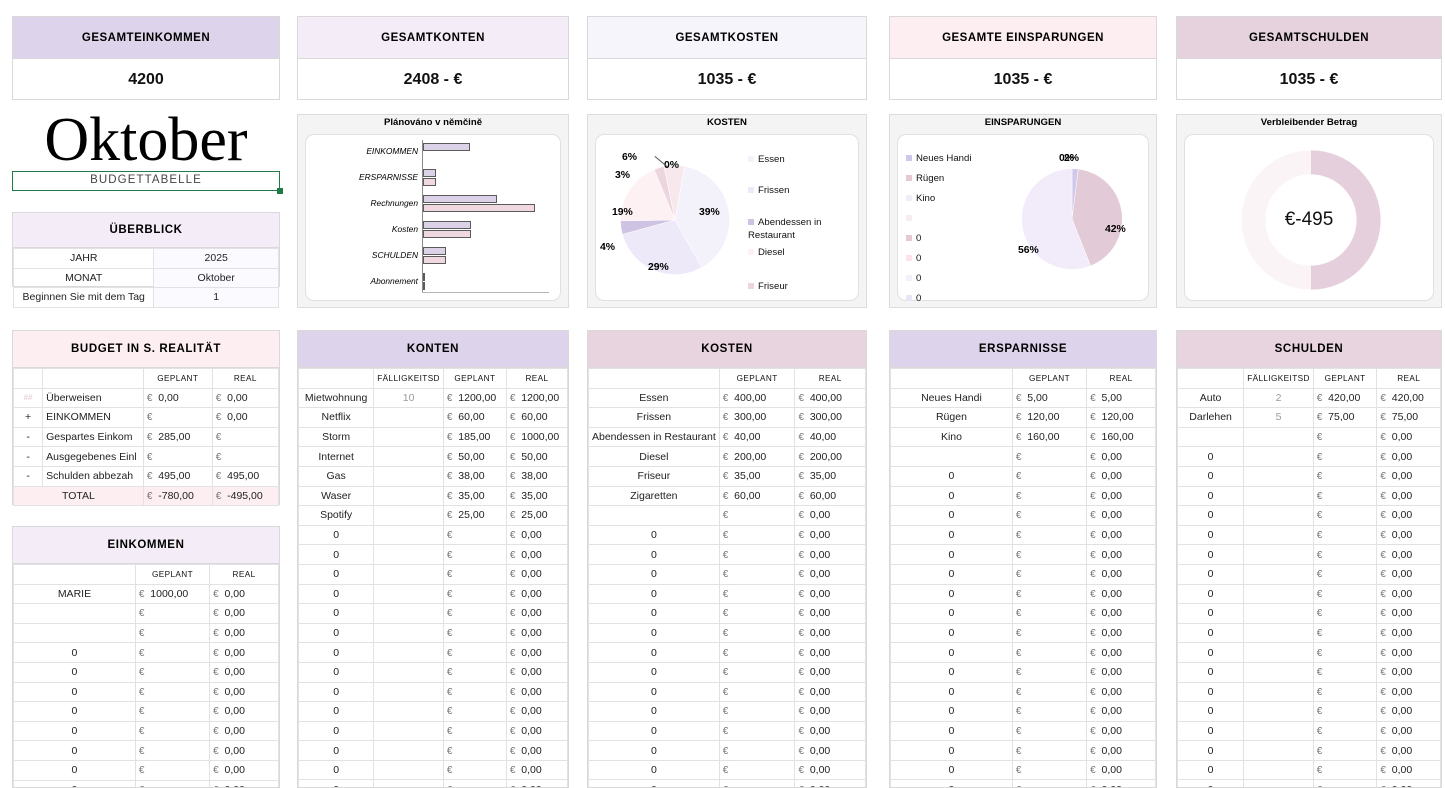  Describe the element at coordinates (766, 159) in the screenshot. I see `legend-item: Essen` at that location.